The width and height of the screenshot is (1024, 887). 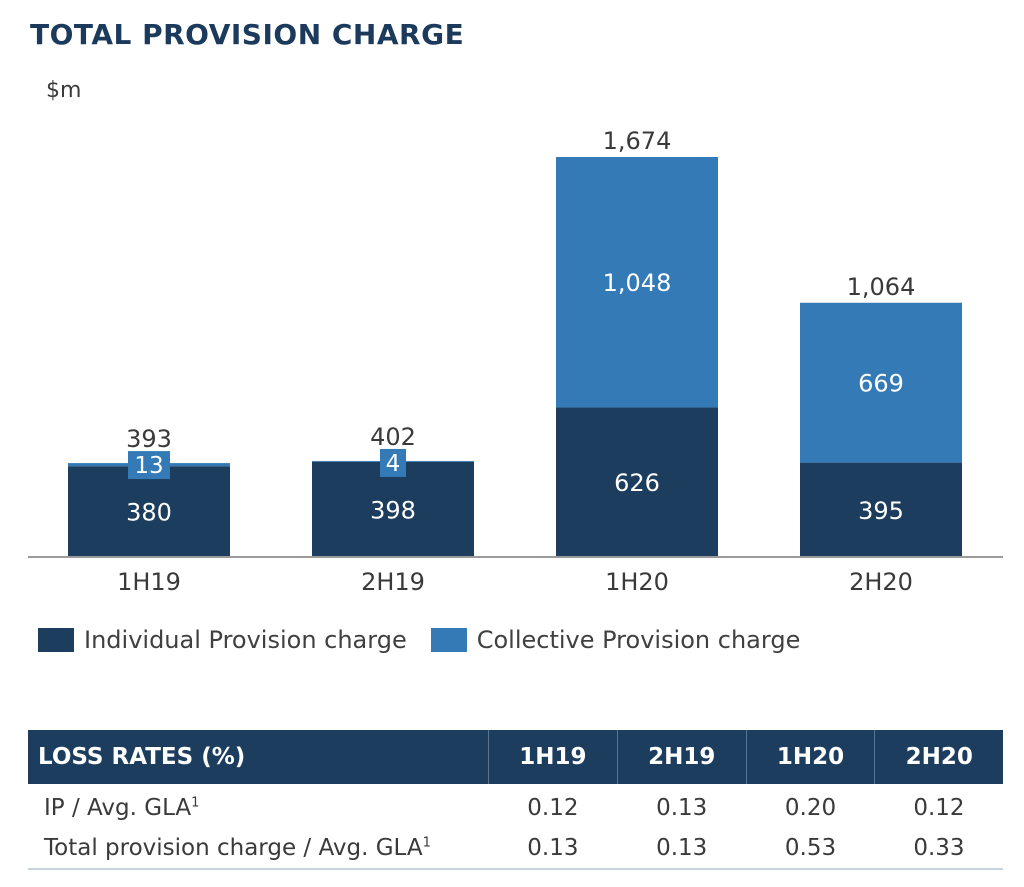 What do you see at coordinates (939, 848) in the screenshot?
I see `table-cell: 0.33` at bounding box center [939, 848].